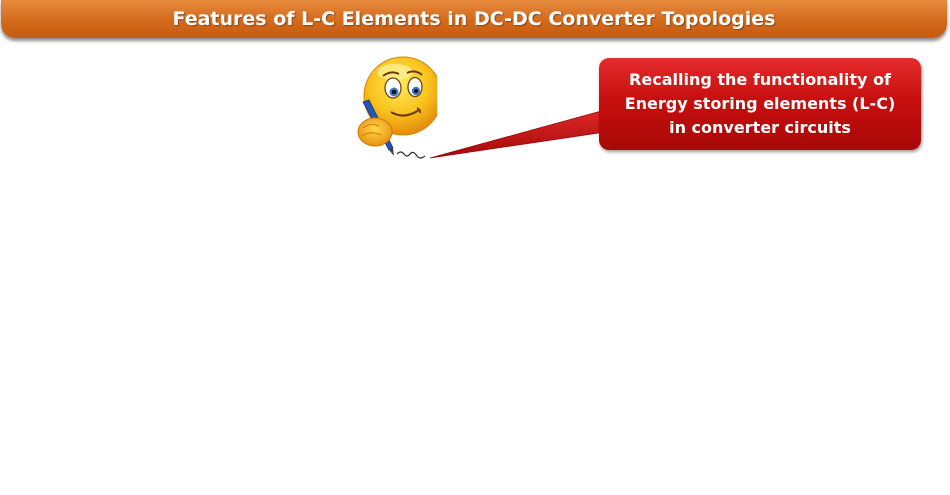 This screenshot has height=495, width=950. What do you see at coordinates (397, 107) in the screenshot?
I see `writing-smiley-face-icon` at bounding box center [397, 107].